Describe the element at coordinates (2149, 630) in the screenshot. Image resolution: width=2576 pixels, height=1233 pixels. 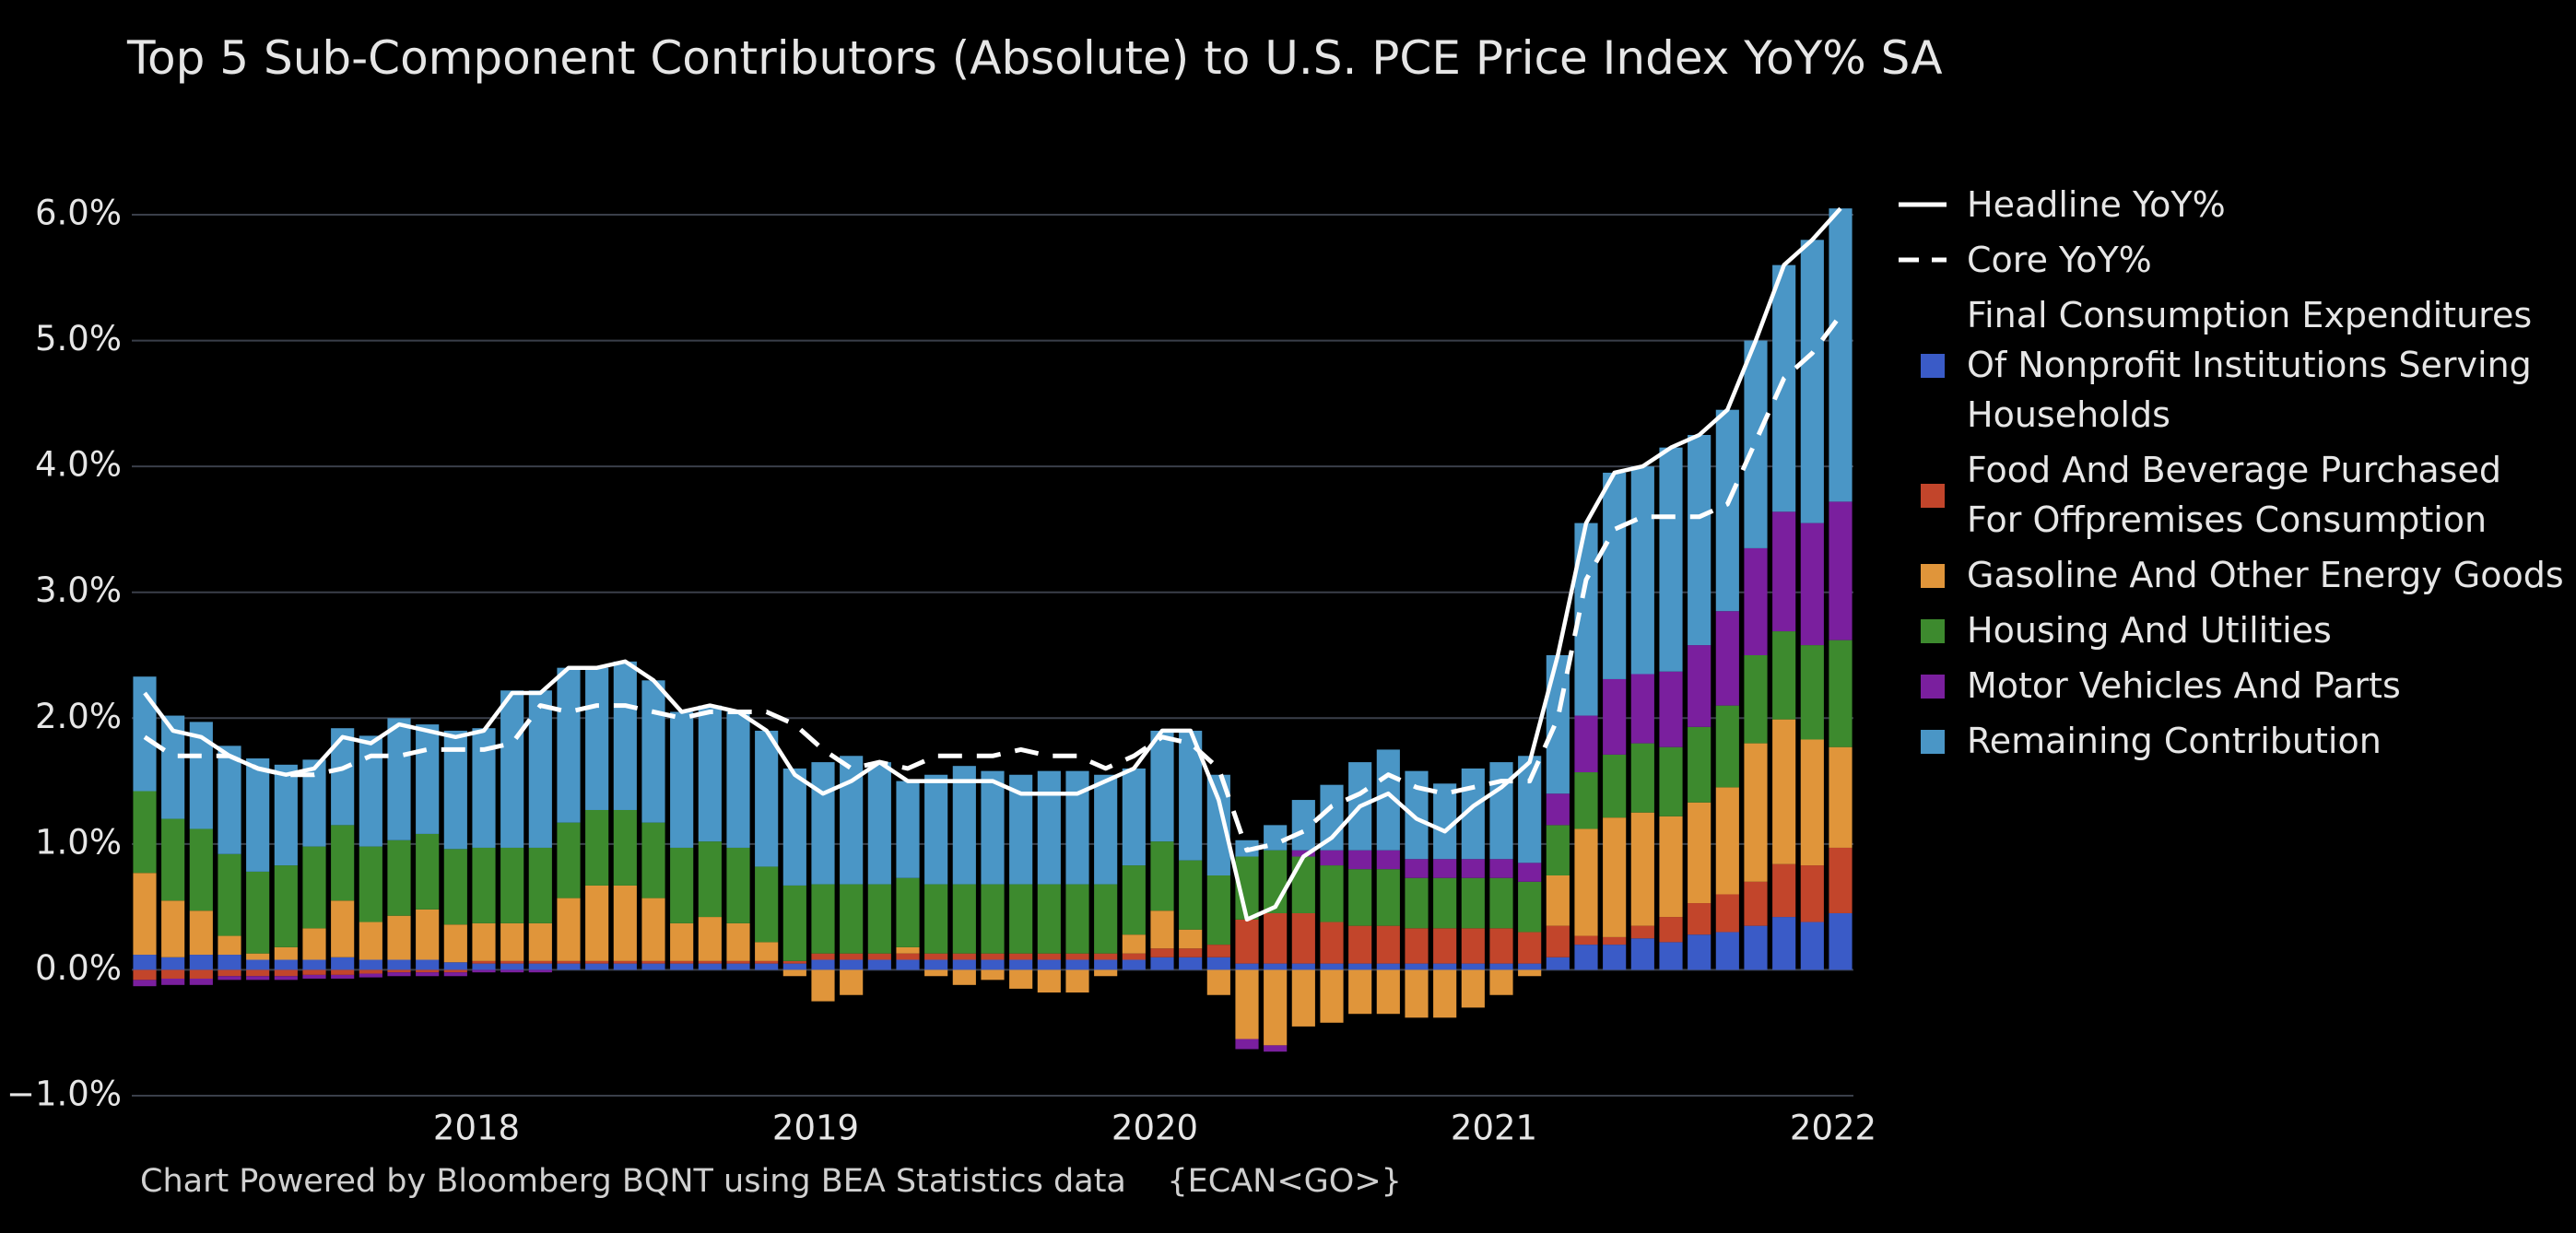
I see `legend-label: Housing And Utilities` at that location.